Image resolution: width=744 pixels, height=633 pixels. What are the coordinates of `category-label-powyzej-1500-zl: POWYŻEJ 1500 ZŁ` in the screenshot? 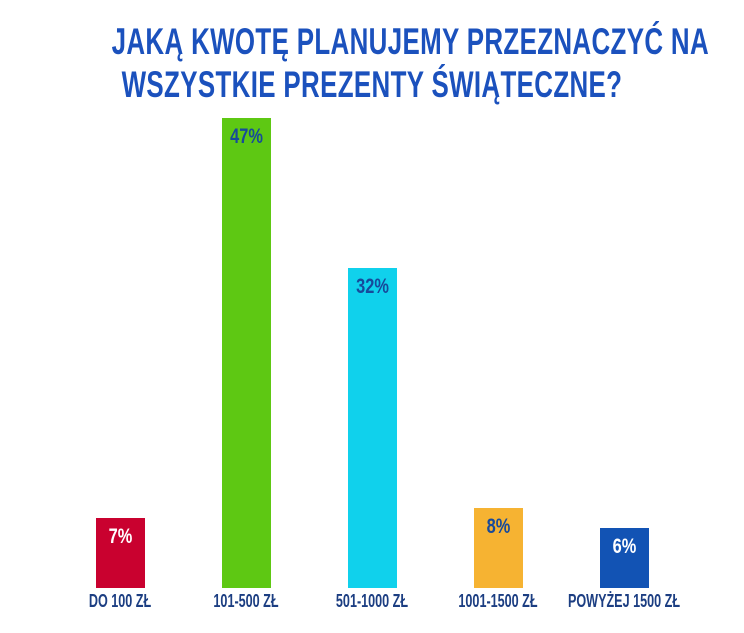 It's located at (624, 601).